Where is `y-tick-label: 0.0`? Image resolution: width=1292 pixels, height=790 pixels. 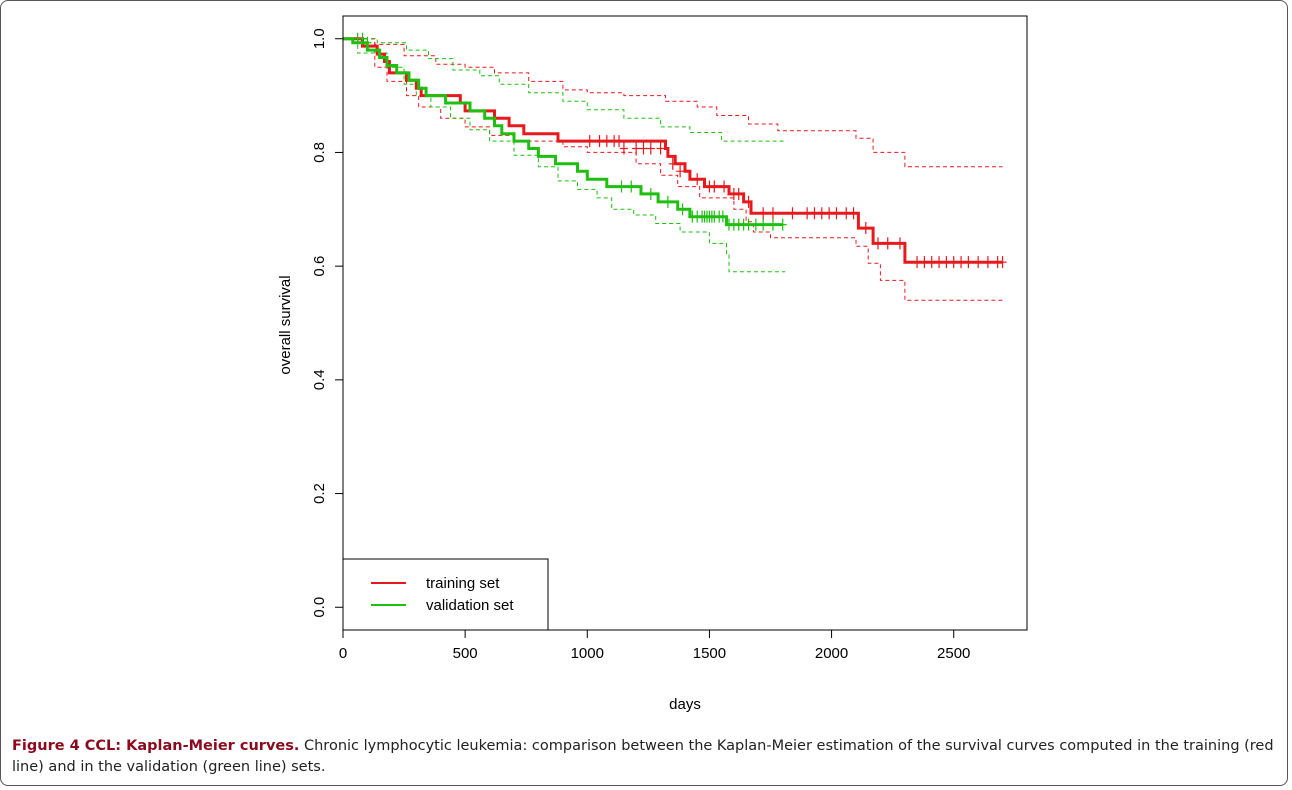 y-tick-label: 0.0 is located at coordinates (319, 607).